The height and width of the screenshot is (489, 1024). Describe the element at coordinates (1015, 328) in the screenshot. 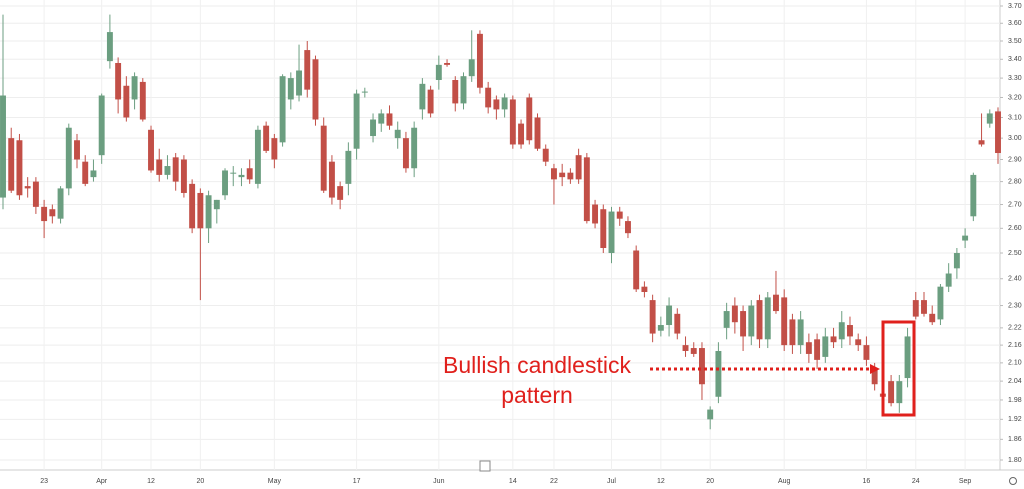

I see `y-tick-label: 2.22` at that location.